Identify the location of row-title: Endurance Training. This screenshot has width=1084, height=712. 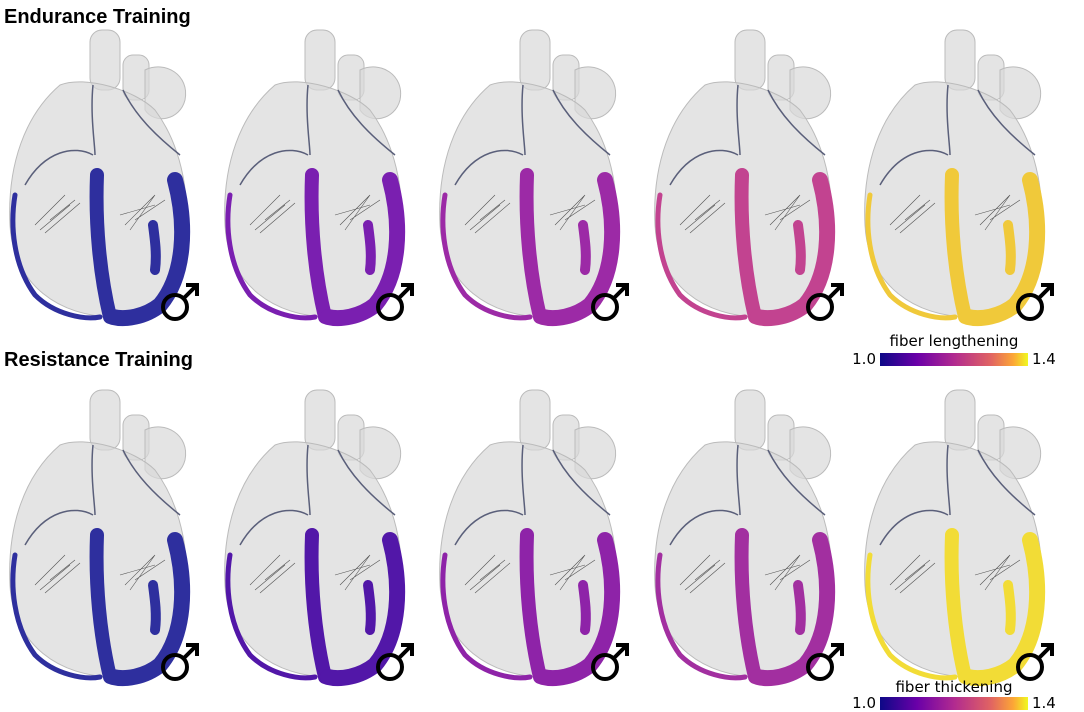
(97, 17).